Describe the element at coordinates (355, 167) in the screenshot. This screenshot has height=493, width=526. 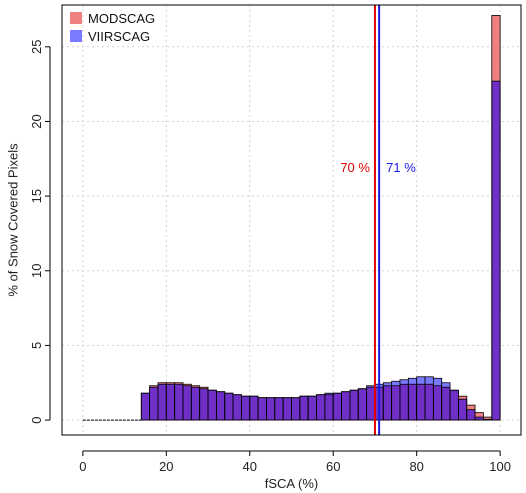
I see `annotation-0: 70 %` at that location.